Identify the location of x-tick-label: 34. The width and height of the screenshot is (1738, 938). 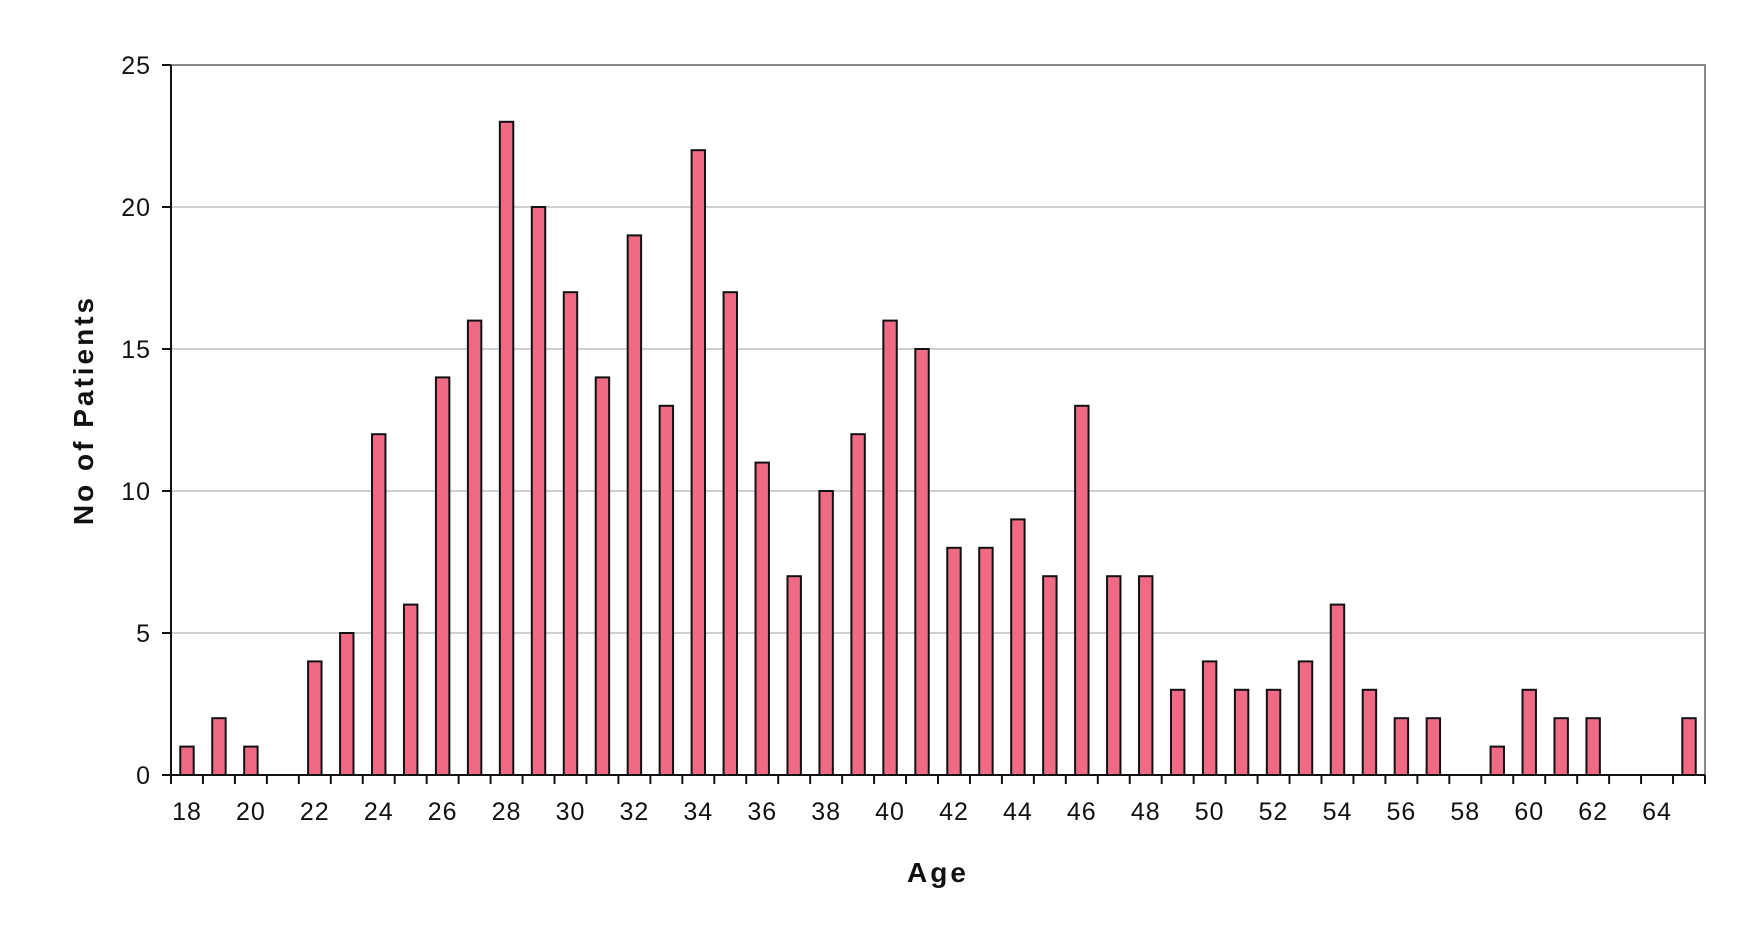
(698, 812).